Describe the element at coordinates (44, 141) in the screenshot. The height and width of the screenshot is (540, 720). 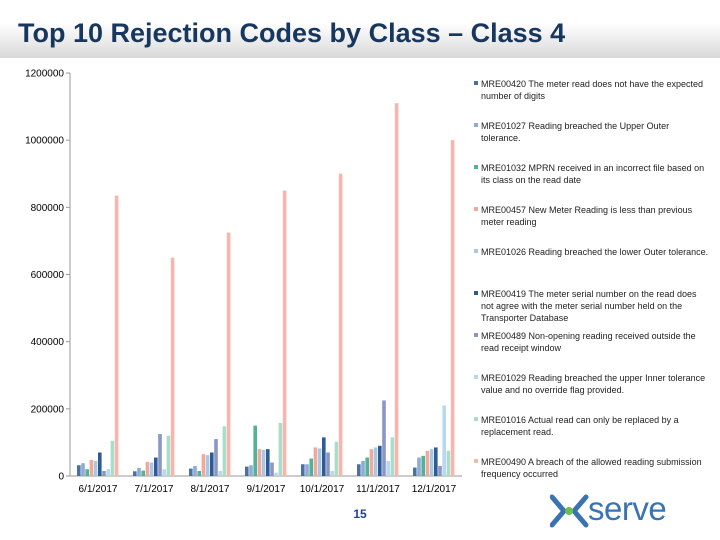
I see `y-tick-label: 1000000` at that location.